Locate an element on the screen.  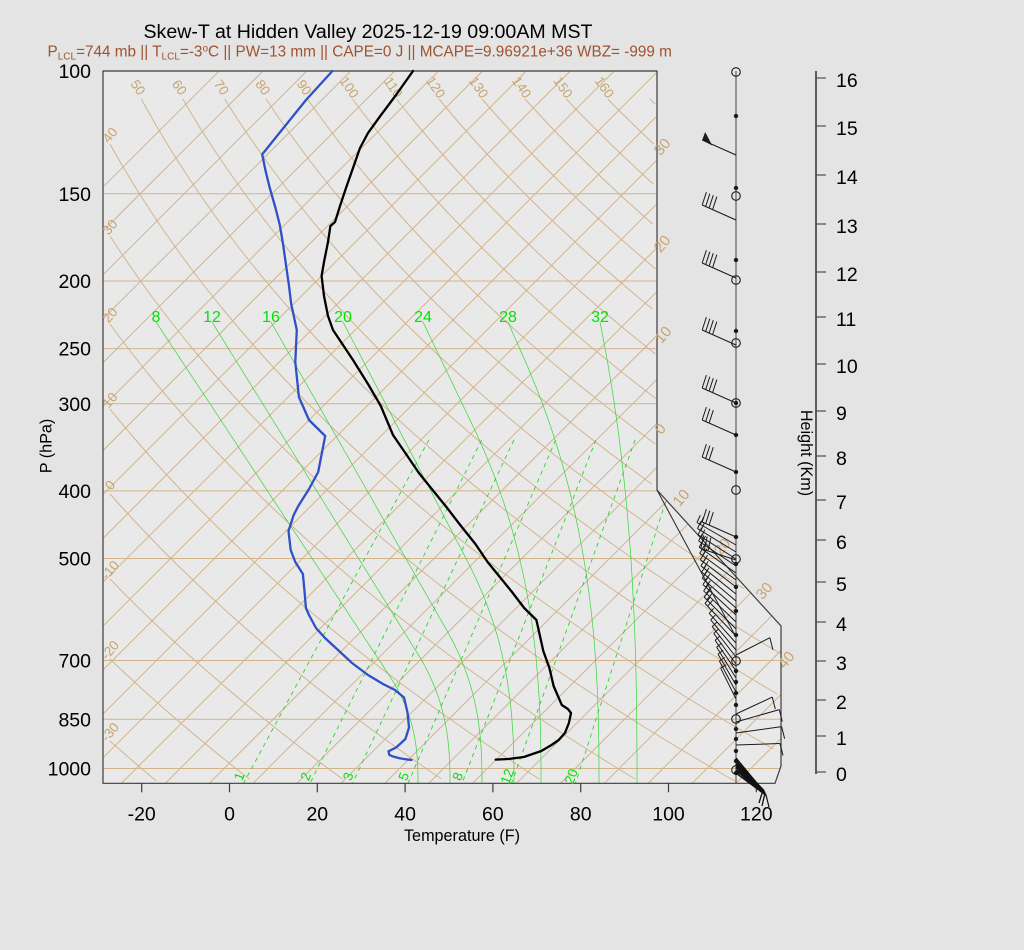
svg-text: 200 is located at coordinates (74, 282).